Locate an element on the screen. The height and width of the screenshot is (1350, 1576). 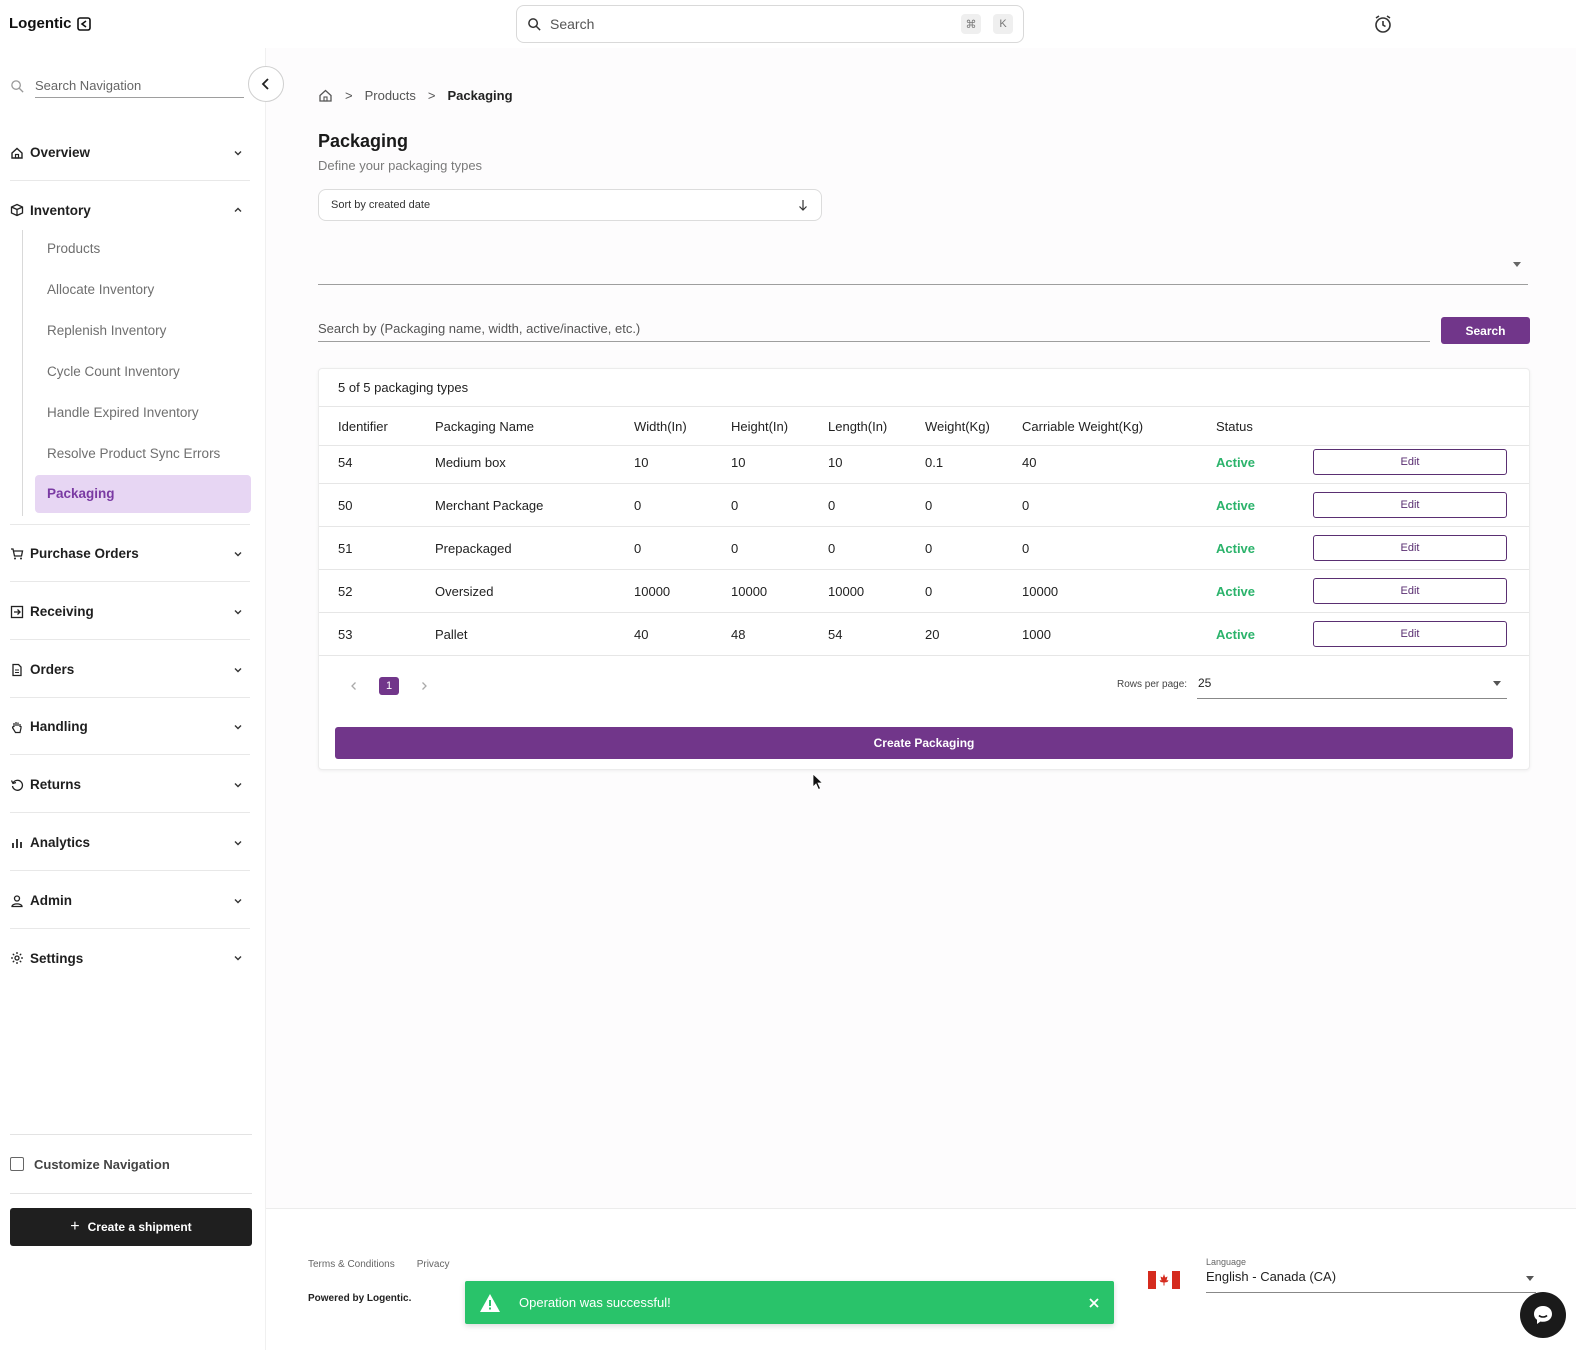
cell-packaging-name: Merchant Package is located at coordinates (489, 505).